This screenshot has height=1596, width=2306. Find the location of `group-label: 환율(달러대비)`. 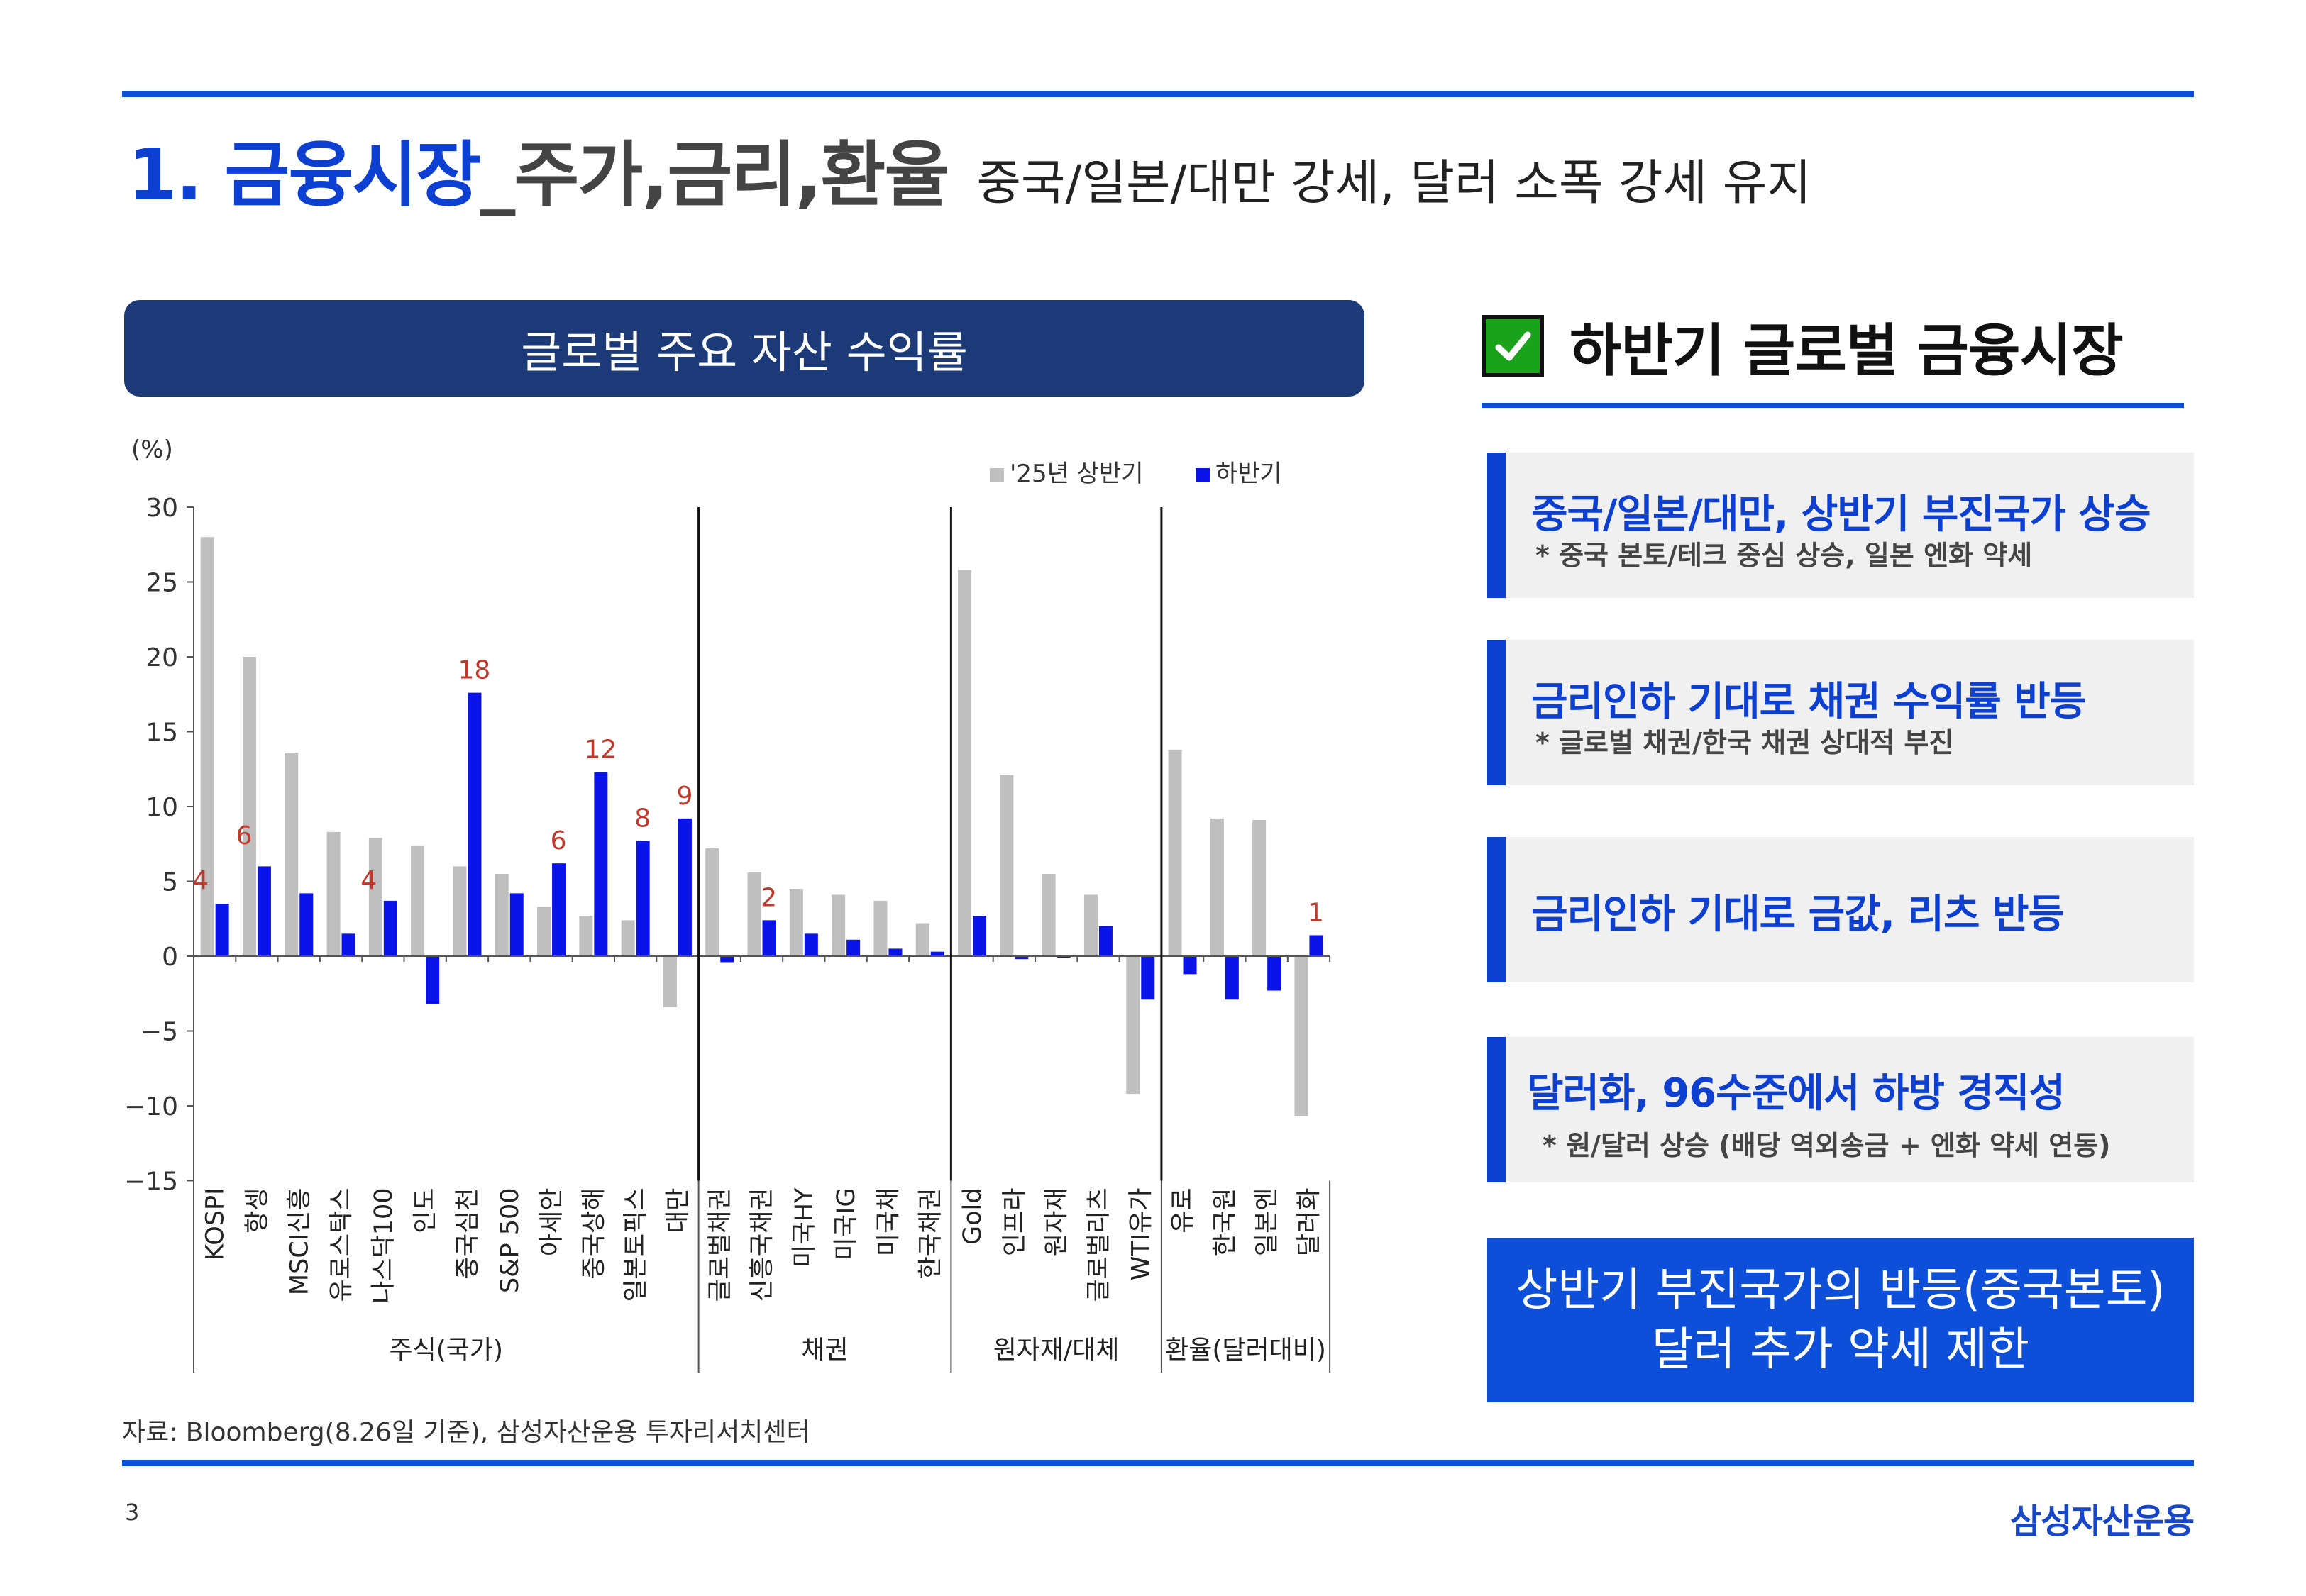

group-label: 환율(달러대비) is located at coordinates (1245, 1351).